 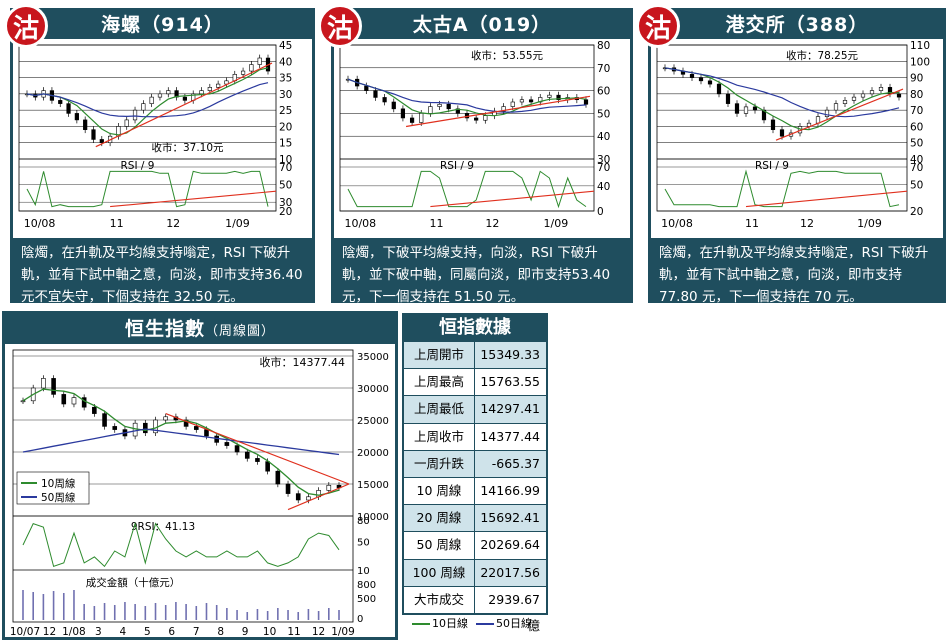 What do you see at coordinates (269, 631) in the screenshot?
I see `x-tick-label: 10` at bounding box center [269, 631].